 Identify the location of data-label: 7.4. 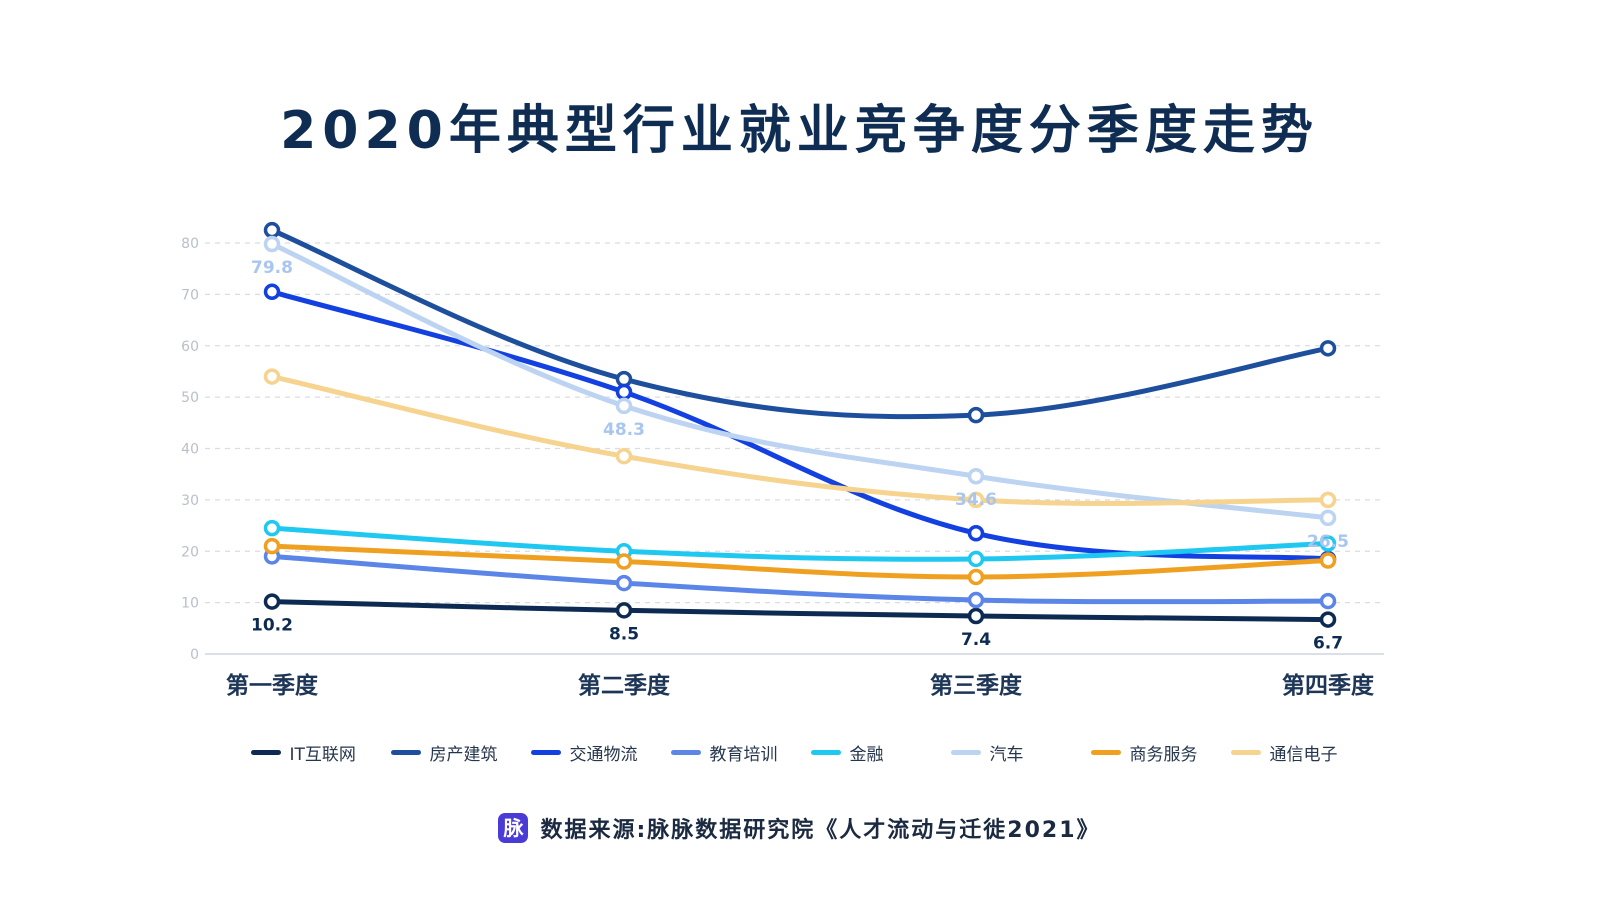
(976, 640).